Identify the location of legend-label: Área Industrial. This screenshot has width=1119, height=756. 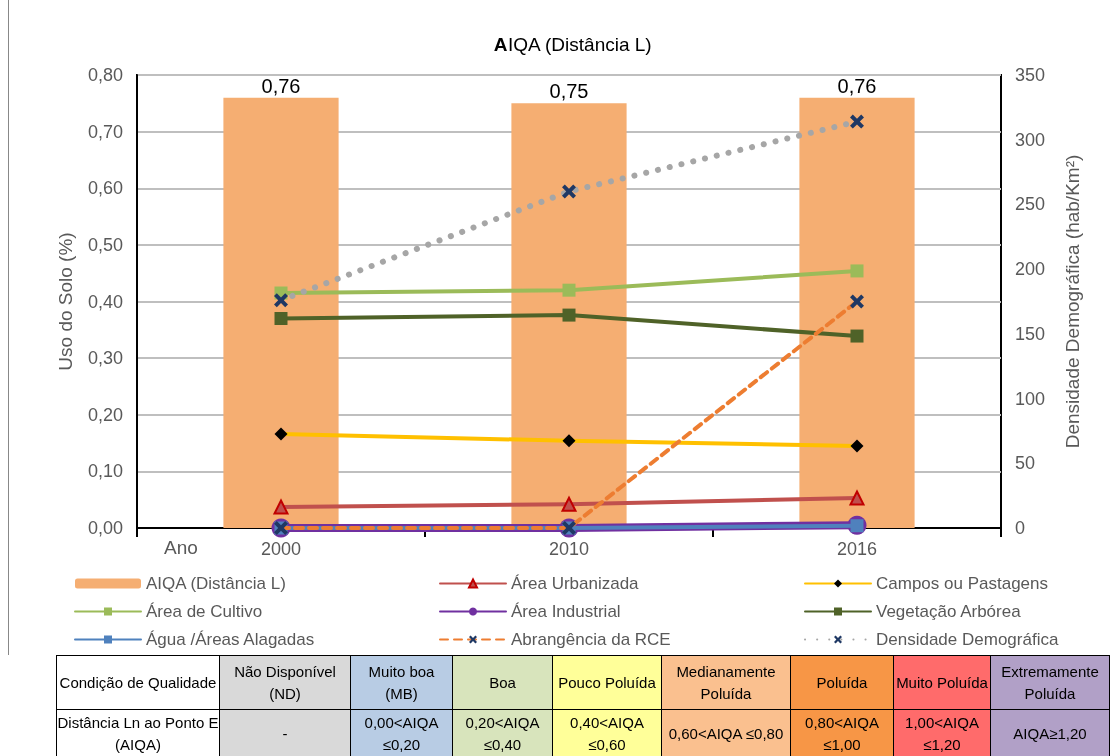
(566, 611).